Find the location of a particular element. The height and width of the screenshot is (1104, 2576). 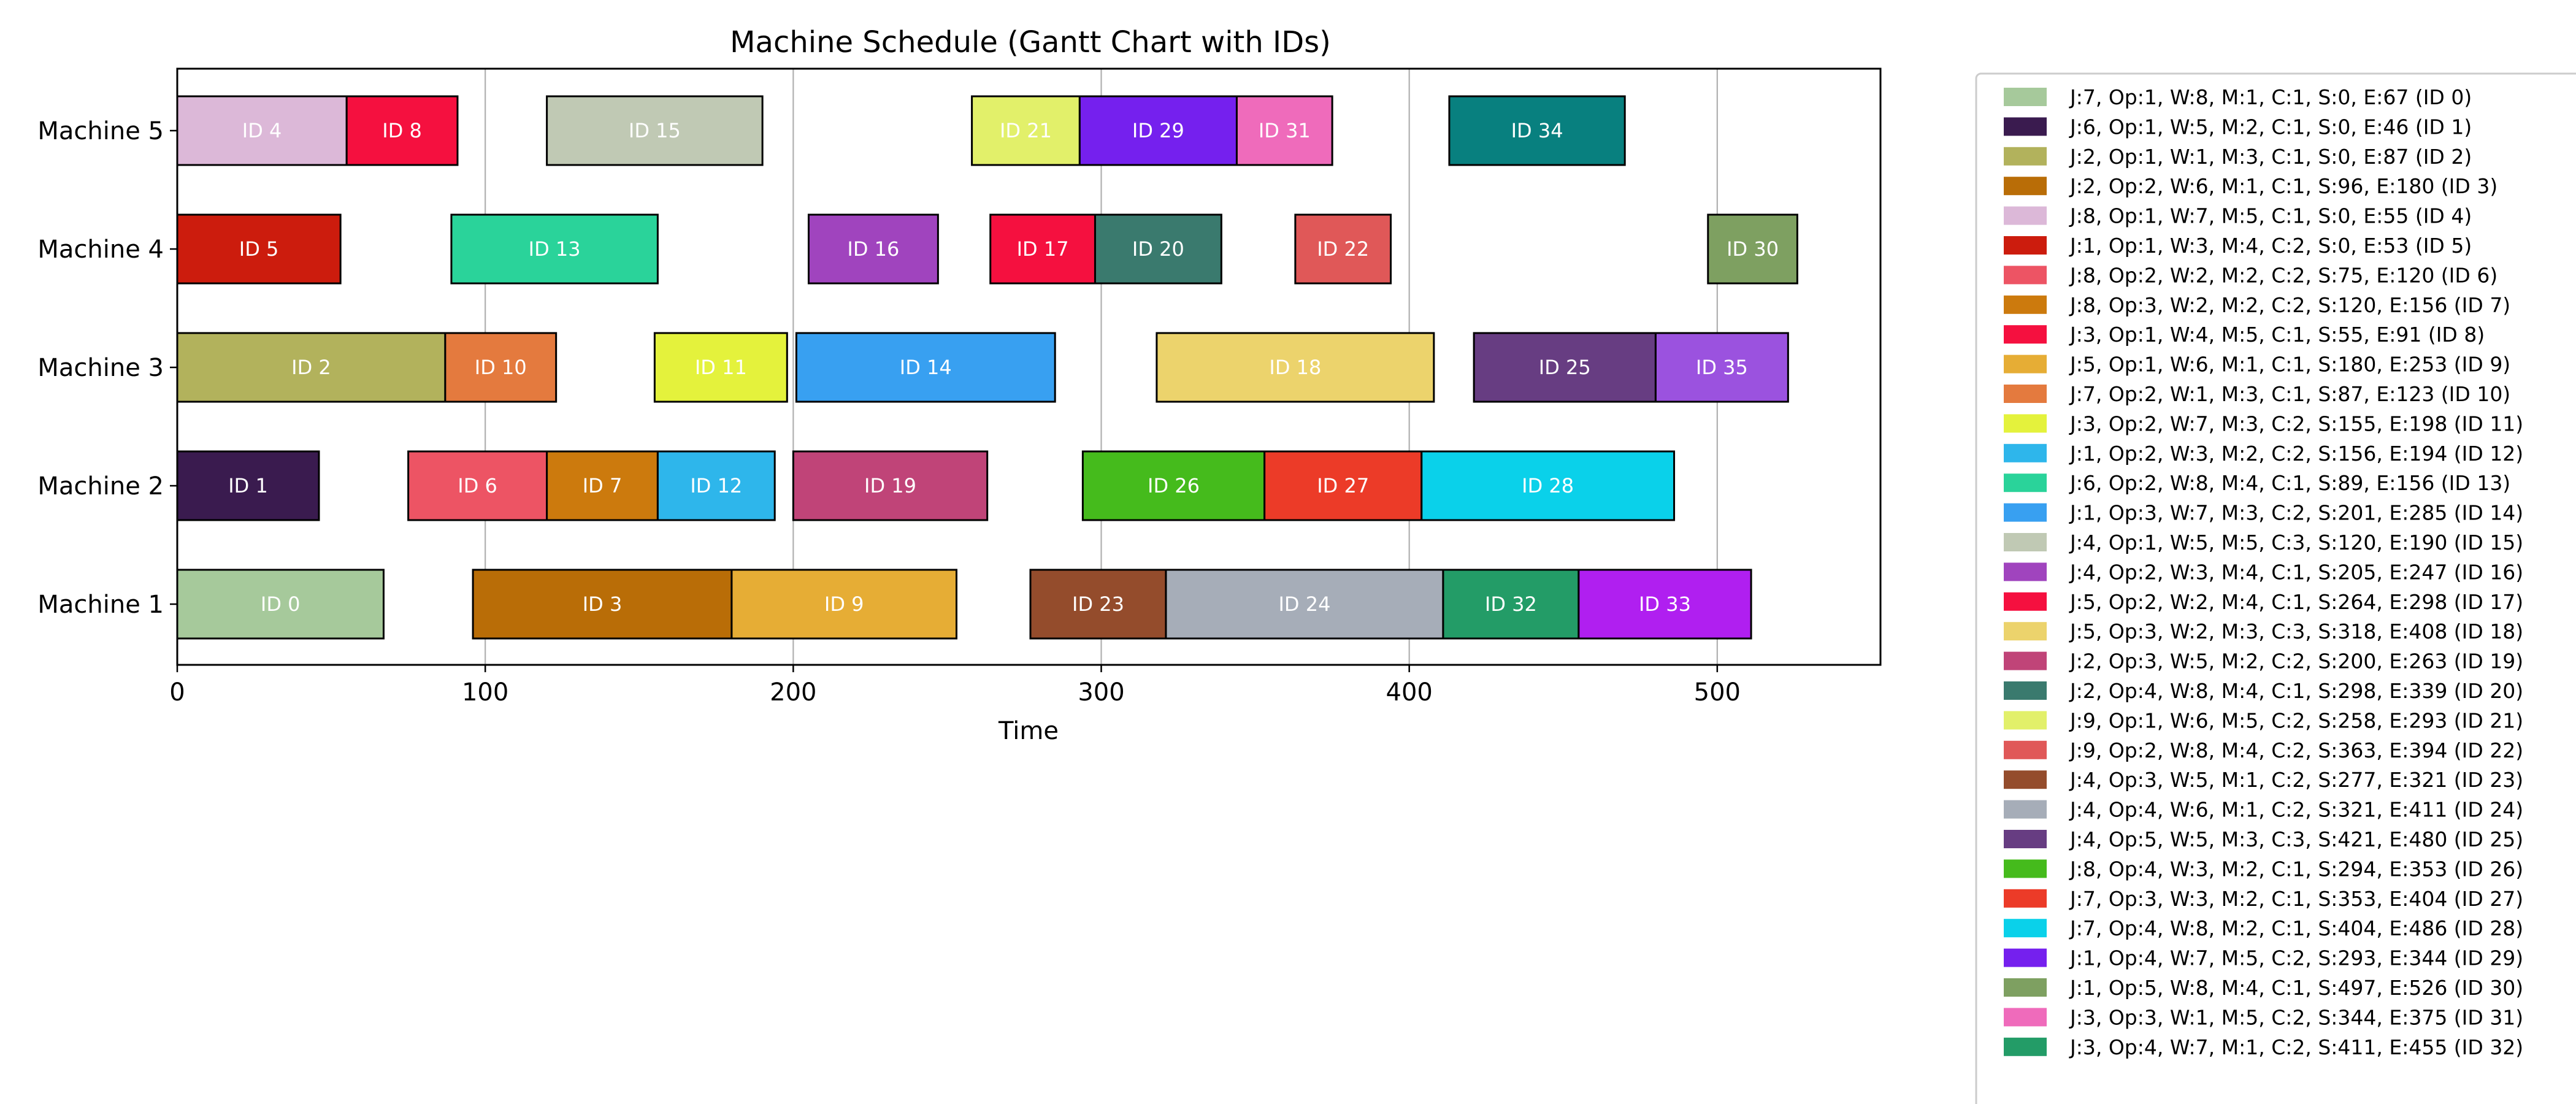

task-label-17: ID 17 is located at coordinates (1043, 249).